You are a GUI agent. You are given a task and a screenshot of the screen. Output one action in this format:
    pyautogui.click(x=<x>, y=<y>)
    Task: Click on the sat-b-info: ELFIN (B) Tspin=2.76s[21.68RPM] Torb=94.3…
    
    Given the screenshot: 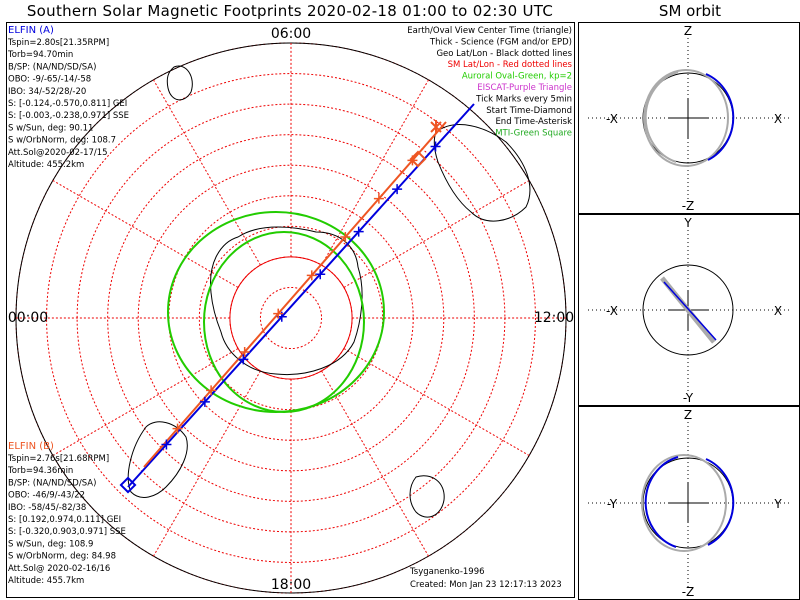 What is the action you would take?
    pyautogui.click(x=66, y=513)
    